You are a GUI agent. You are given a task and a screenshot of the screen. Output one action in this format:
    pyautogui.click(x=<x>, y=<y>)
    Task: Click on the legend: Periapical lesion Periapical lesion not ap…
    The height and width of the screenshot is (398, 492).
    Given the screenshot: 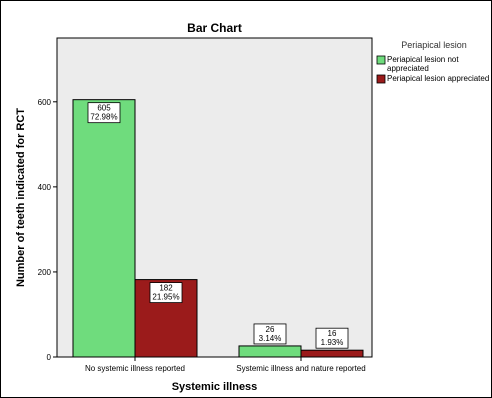 What is the action you would take?
    pyautogui.click(x=432, y=62)
    